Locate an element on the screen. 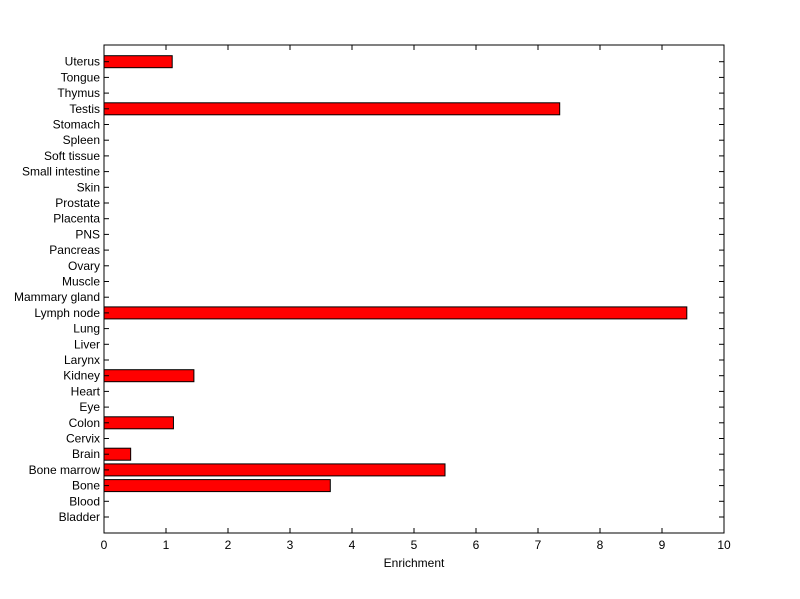 The image size is (800, 599). y-tick-label-spleen: Spleen is located at coordinates (81, 140).